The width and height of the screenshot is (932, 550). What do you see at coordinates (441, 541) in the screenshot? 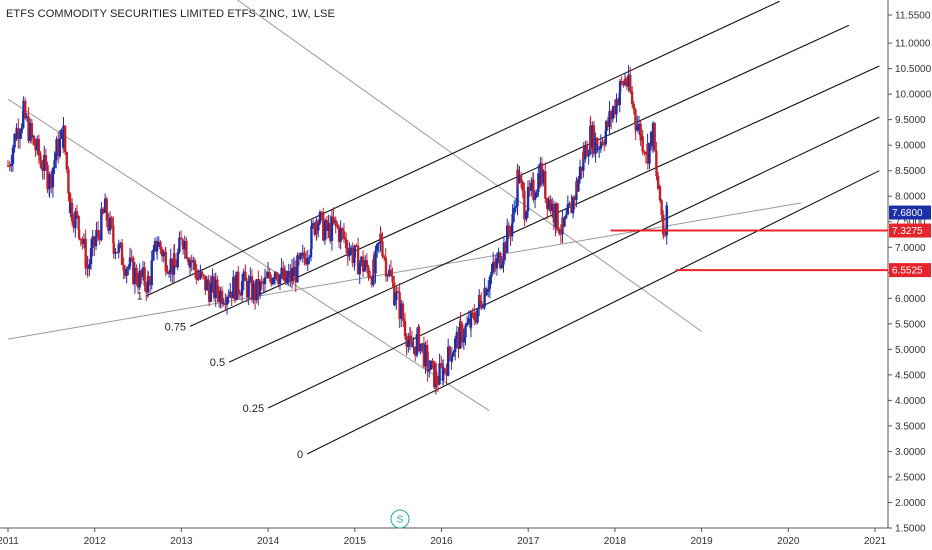
I see `x-tick-label: 2016` at bounding box center [441, 541].